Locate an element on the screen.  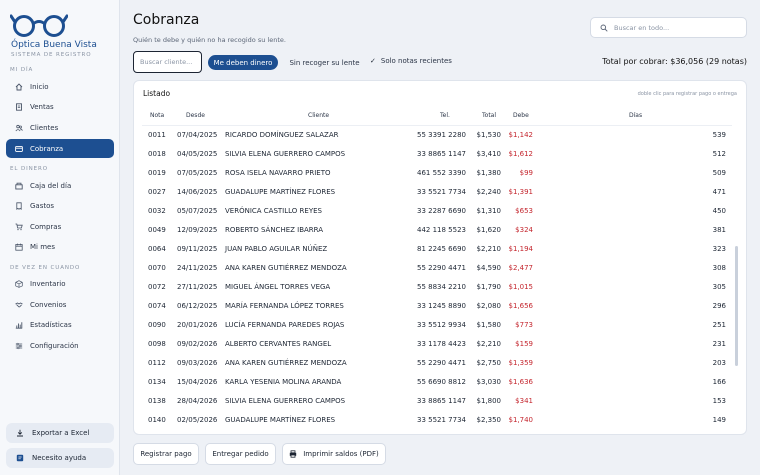
cell-total: $2,080 is located at coordinates (489, 306).